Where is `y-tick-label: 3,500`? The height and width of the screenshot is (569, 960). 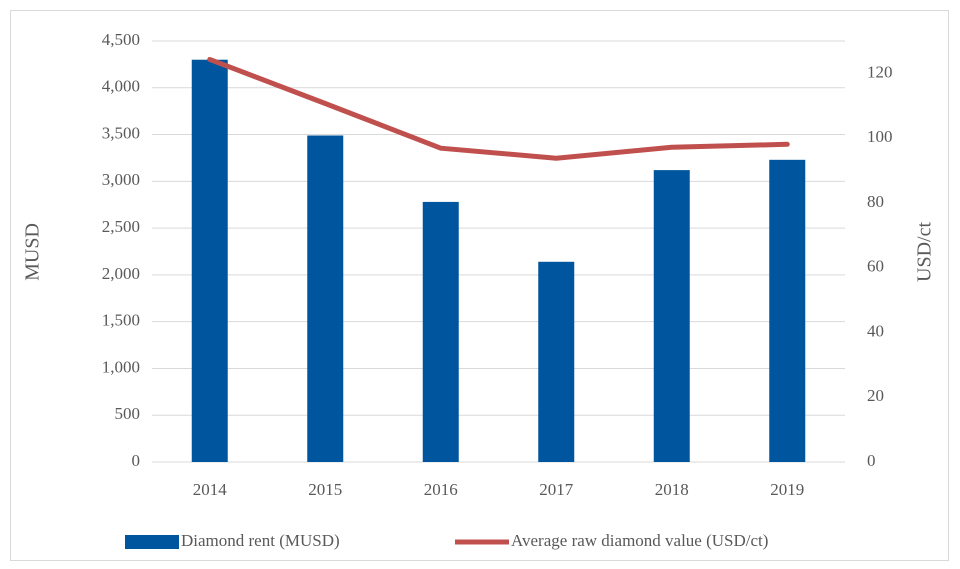 y-tick-label: 3,500 is located at coordinates (121, 132).